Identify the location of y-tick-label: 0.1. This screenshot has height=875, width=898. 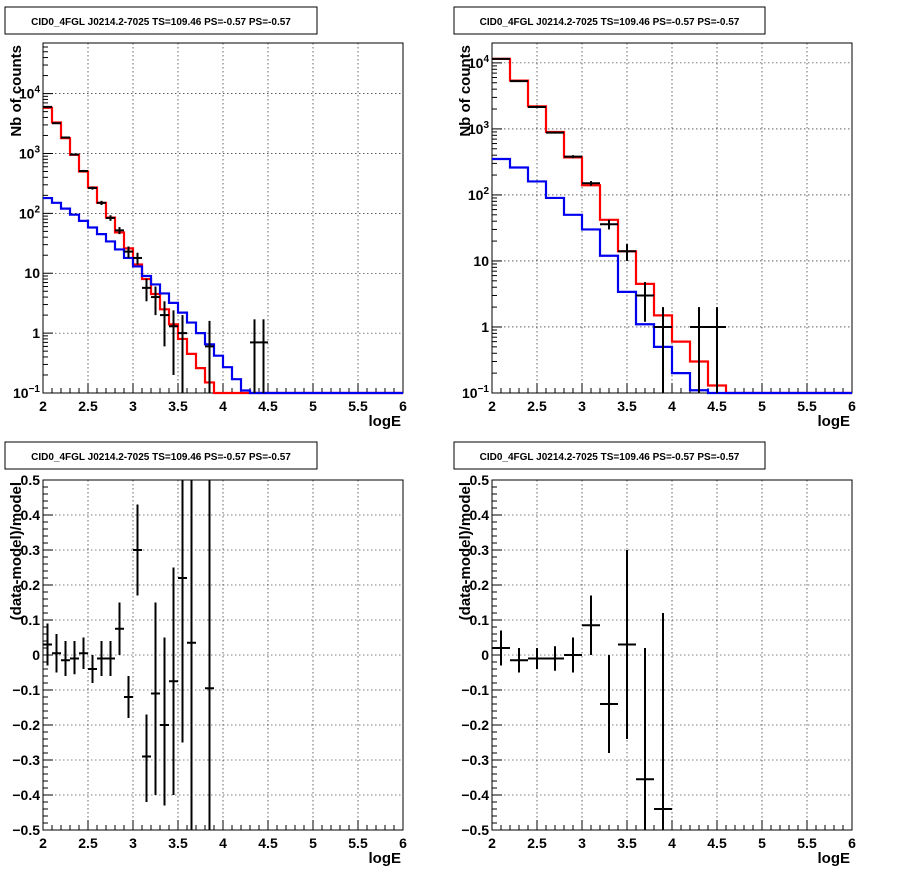
(480, 620).